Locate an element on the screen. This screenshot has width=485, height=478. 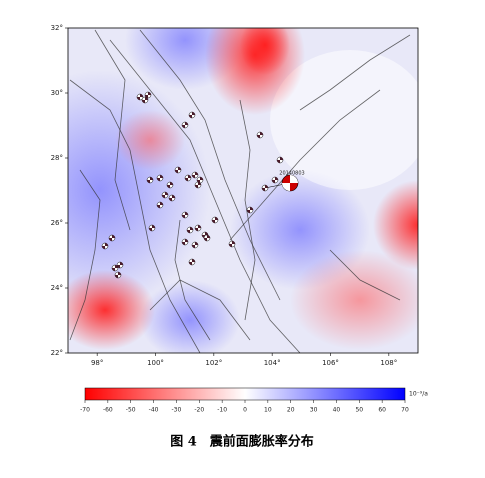
colorbar-tick-label: -20 is located at coordinates (199, 410).